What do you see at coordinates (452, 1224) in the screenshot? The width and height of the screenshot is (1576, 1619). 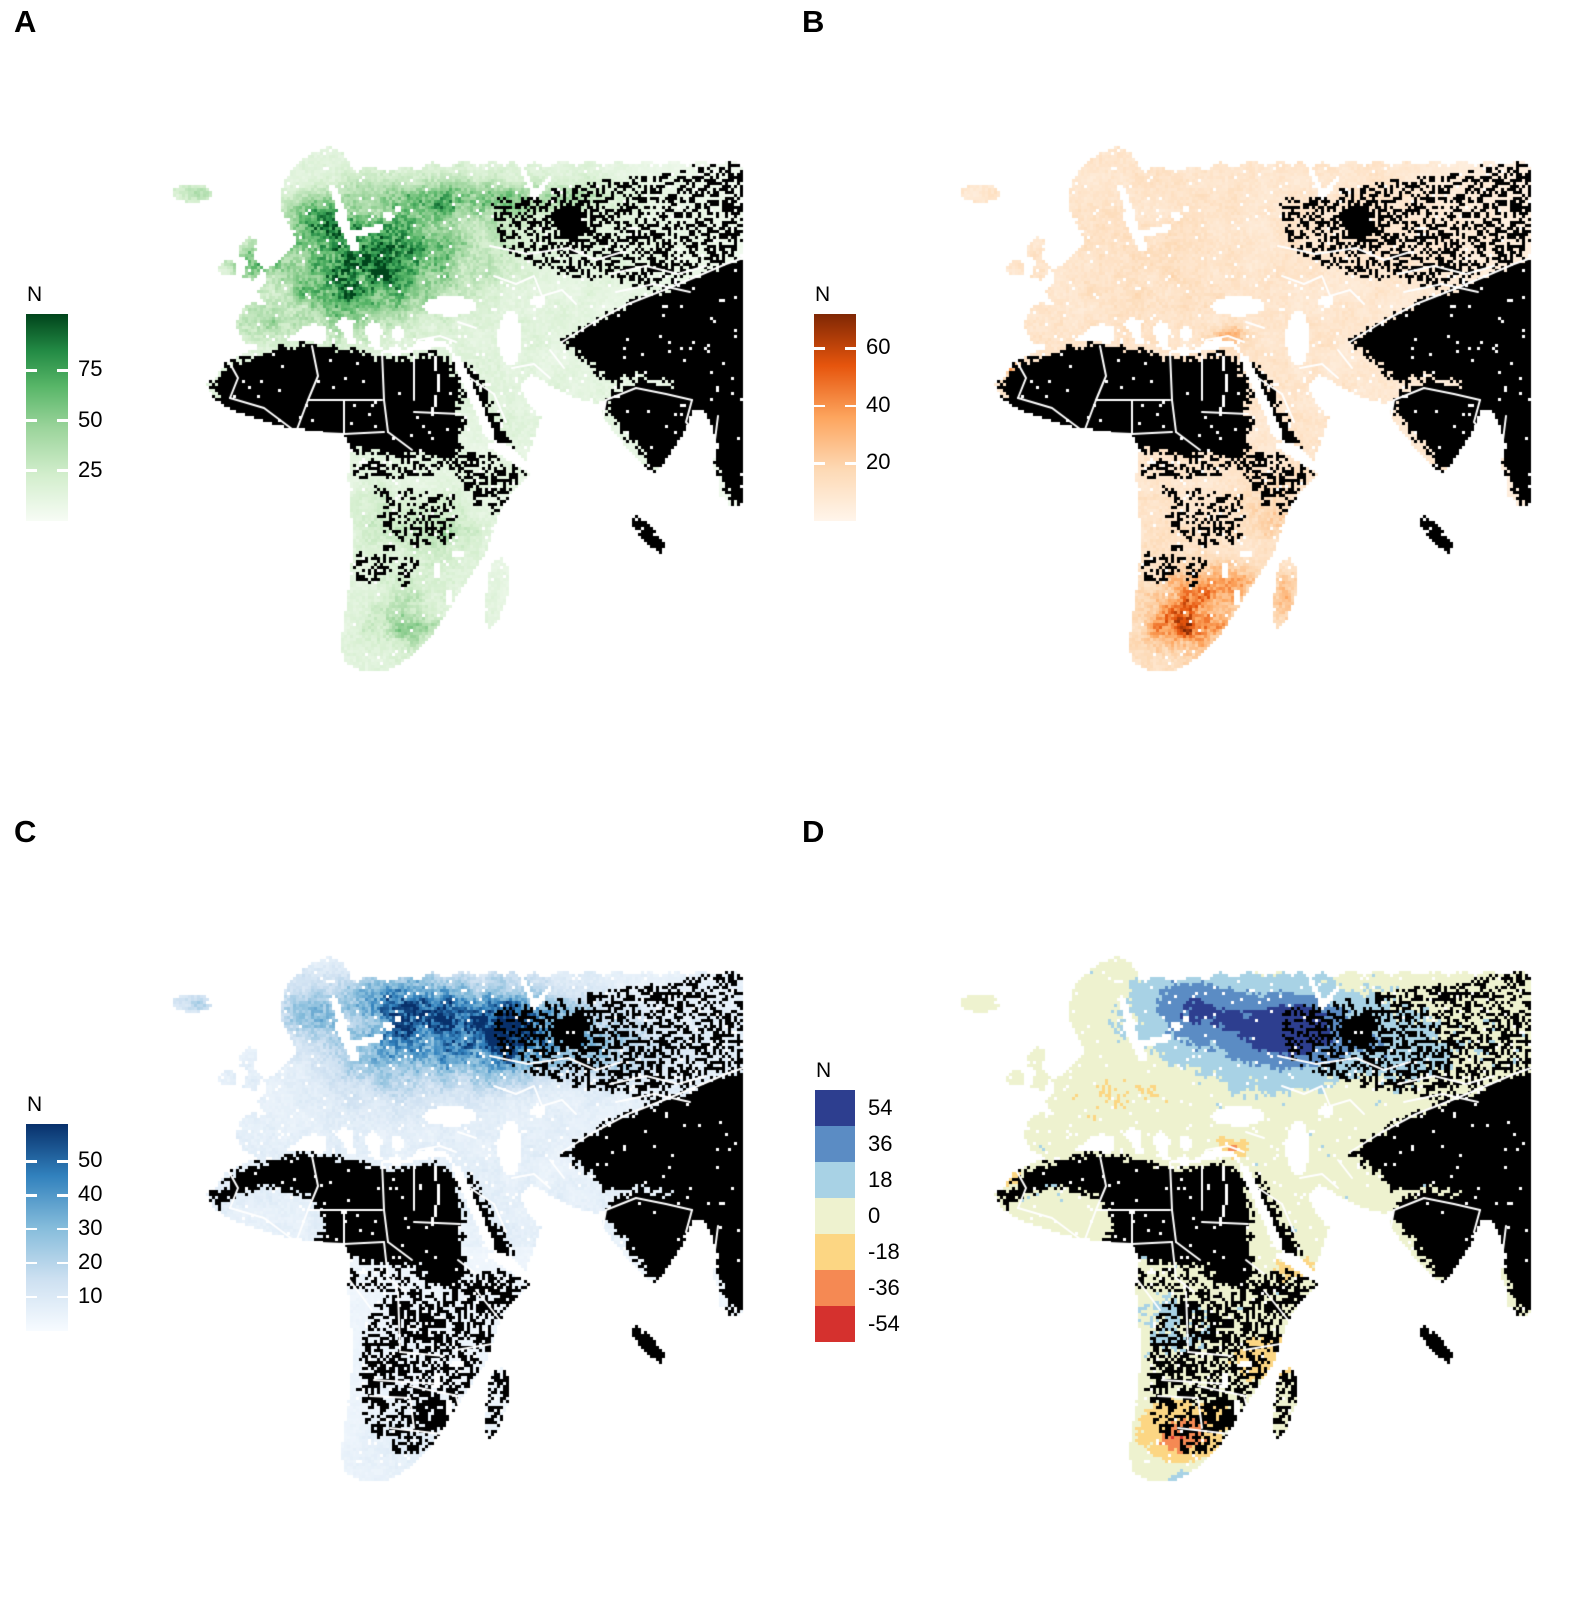 I see `panel-c-map` at bounding box center [452, 1224].